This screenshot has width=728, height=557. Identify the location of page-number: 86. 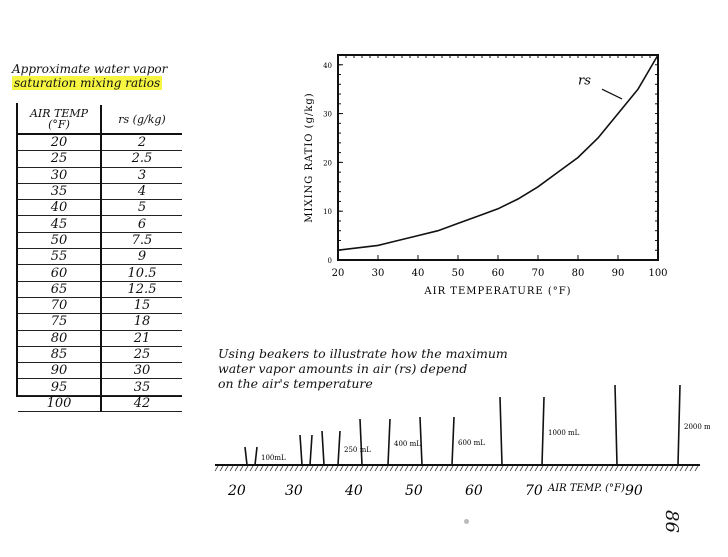
(671, 521).